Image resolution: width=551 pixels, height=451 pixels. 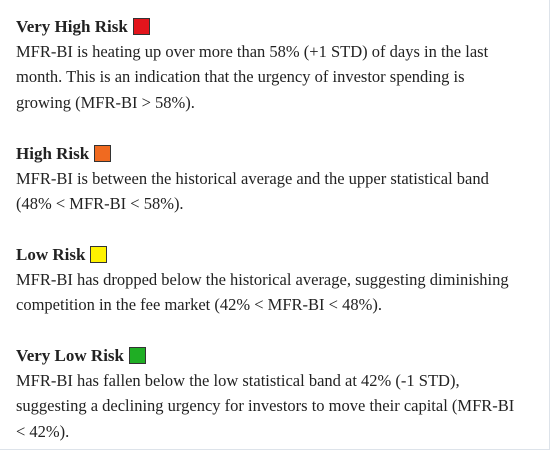 I want to click on section-title: Very Low Risk, so click(x=265, y=355).